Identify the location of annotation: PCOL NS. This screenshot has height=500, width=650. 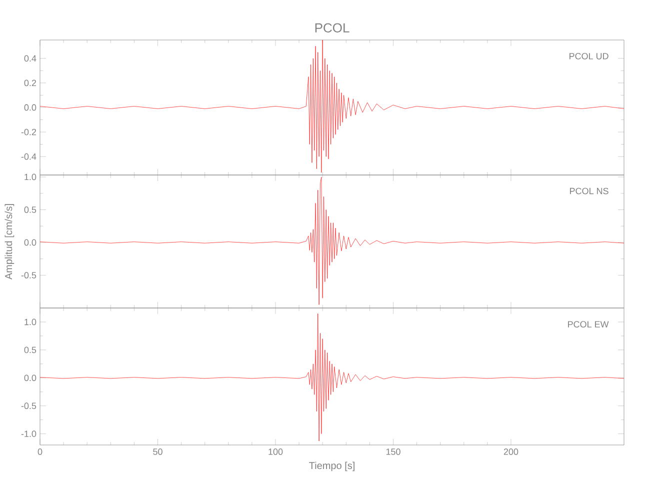
(589, 191).